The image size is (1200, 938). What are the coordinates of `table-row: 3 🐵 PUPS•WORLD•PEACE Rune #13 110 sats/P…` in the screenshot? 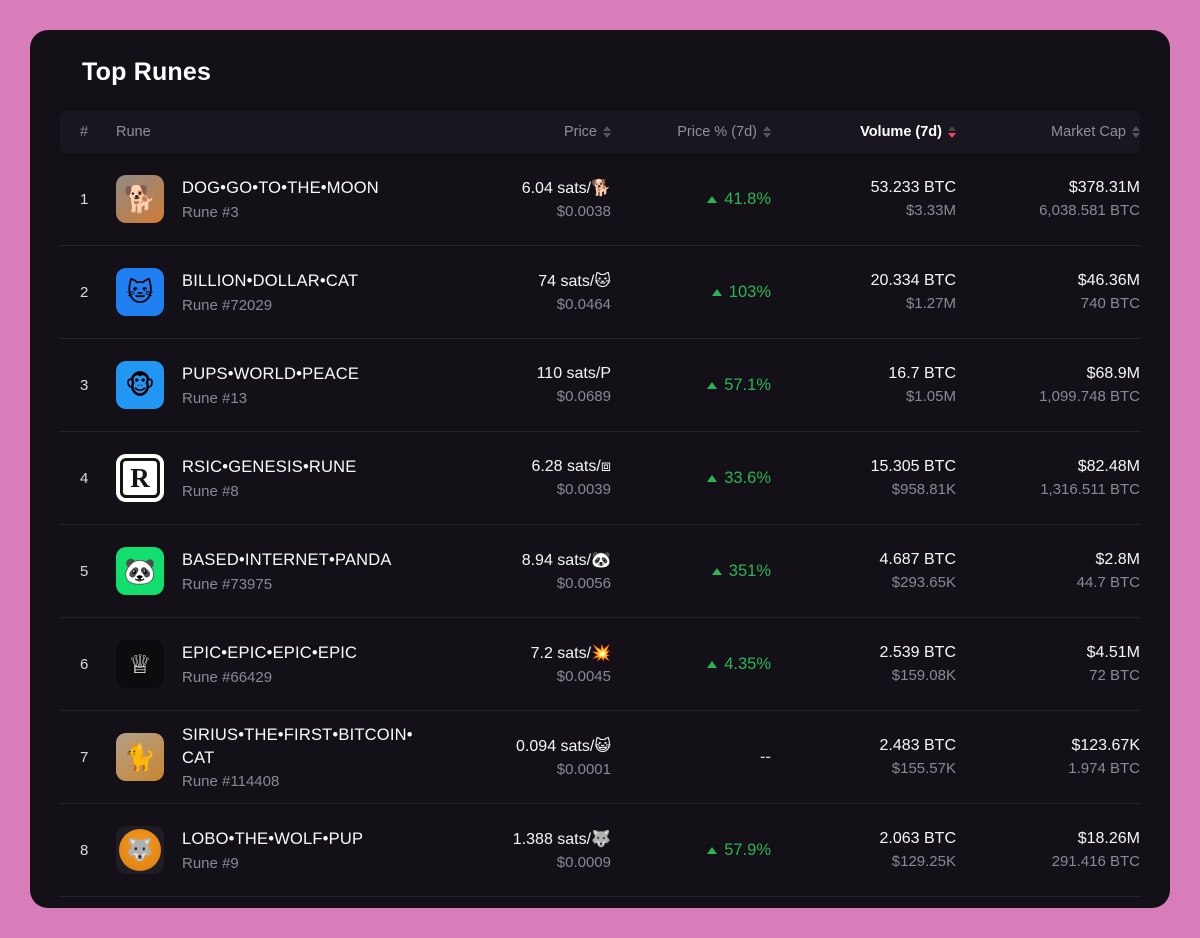 It's located at (600, 385).